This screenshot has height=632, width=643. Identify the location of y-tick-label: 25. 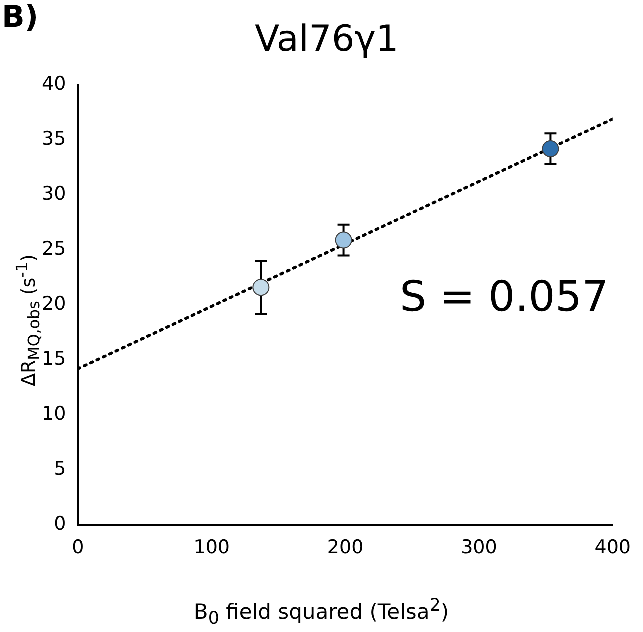
(54, 249).